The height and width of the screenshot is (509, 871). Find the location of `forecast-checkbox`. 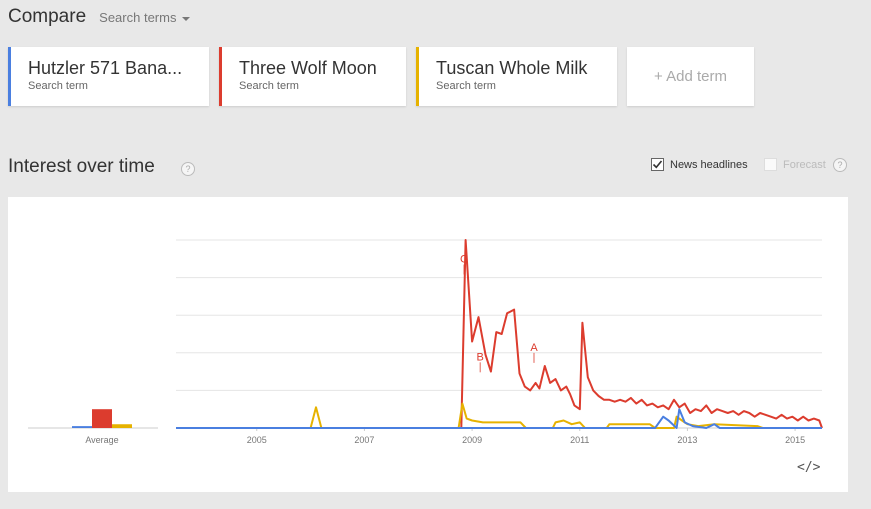

forecast-checkbox is located at coordinates (770, 164).